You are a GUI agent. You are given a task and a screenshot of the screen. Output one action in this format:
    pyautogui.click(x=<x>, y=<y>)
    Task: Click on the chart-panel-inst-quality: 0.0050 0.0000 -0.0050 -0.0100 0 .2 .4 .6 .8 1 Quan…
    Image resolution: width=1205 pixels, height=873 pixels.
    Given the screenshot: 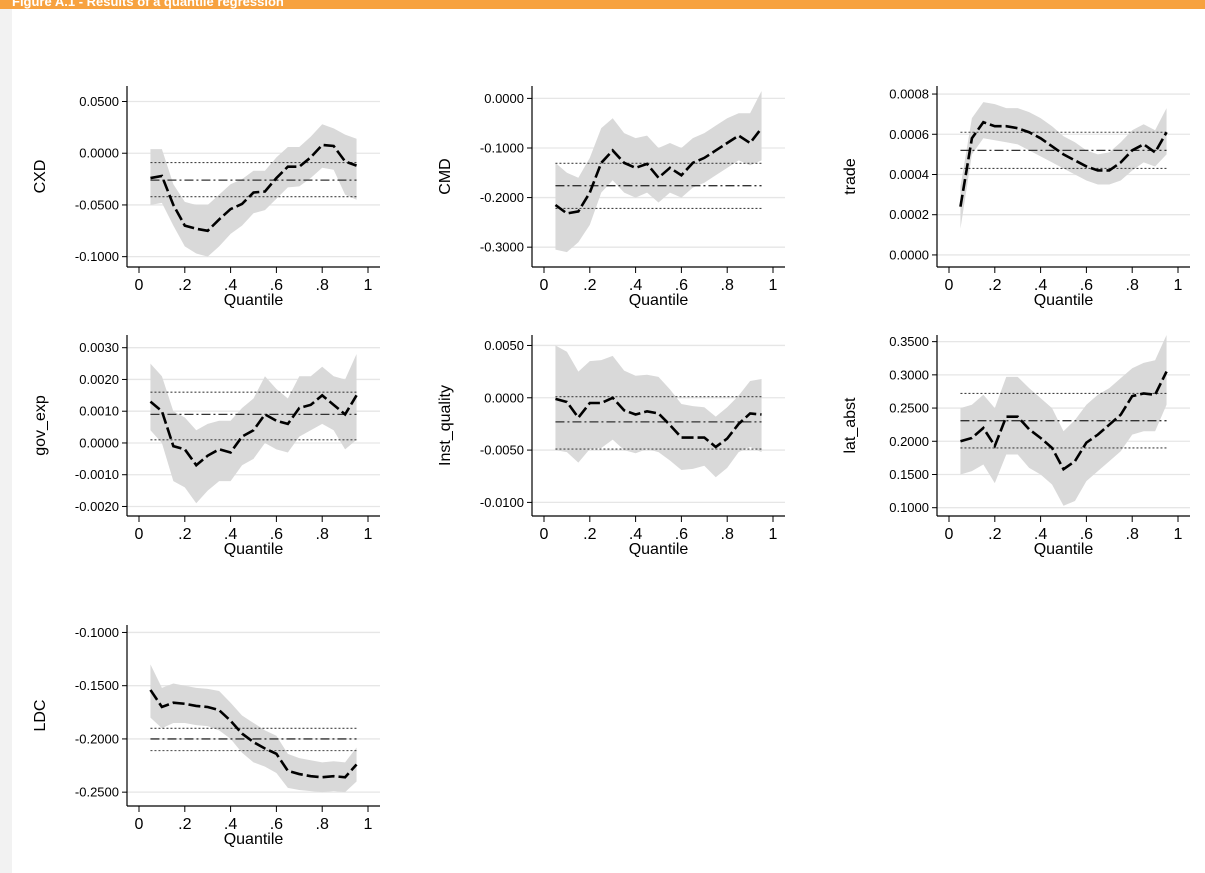 What is the action you would take?
    pyautogui.click(x=611, y=446)
    